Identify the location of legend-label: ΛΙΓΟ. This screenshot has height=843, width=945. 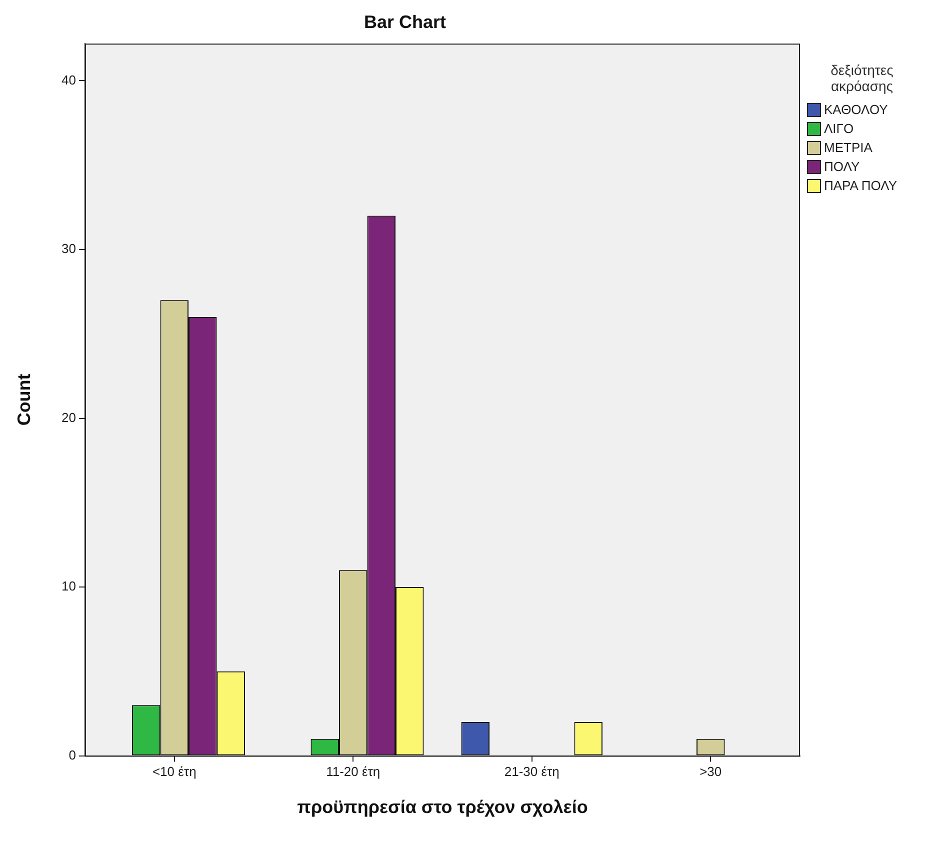
(839, 128).